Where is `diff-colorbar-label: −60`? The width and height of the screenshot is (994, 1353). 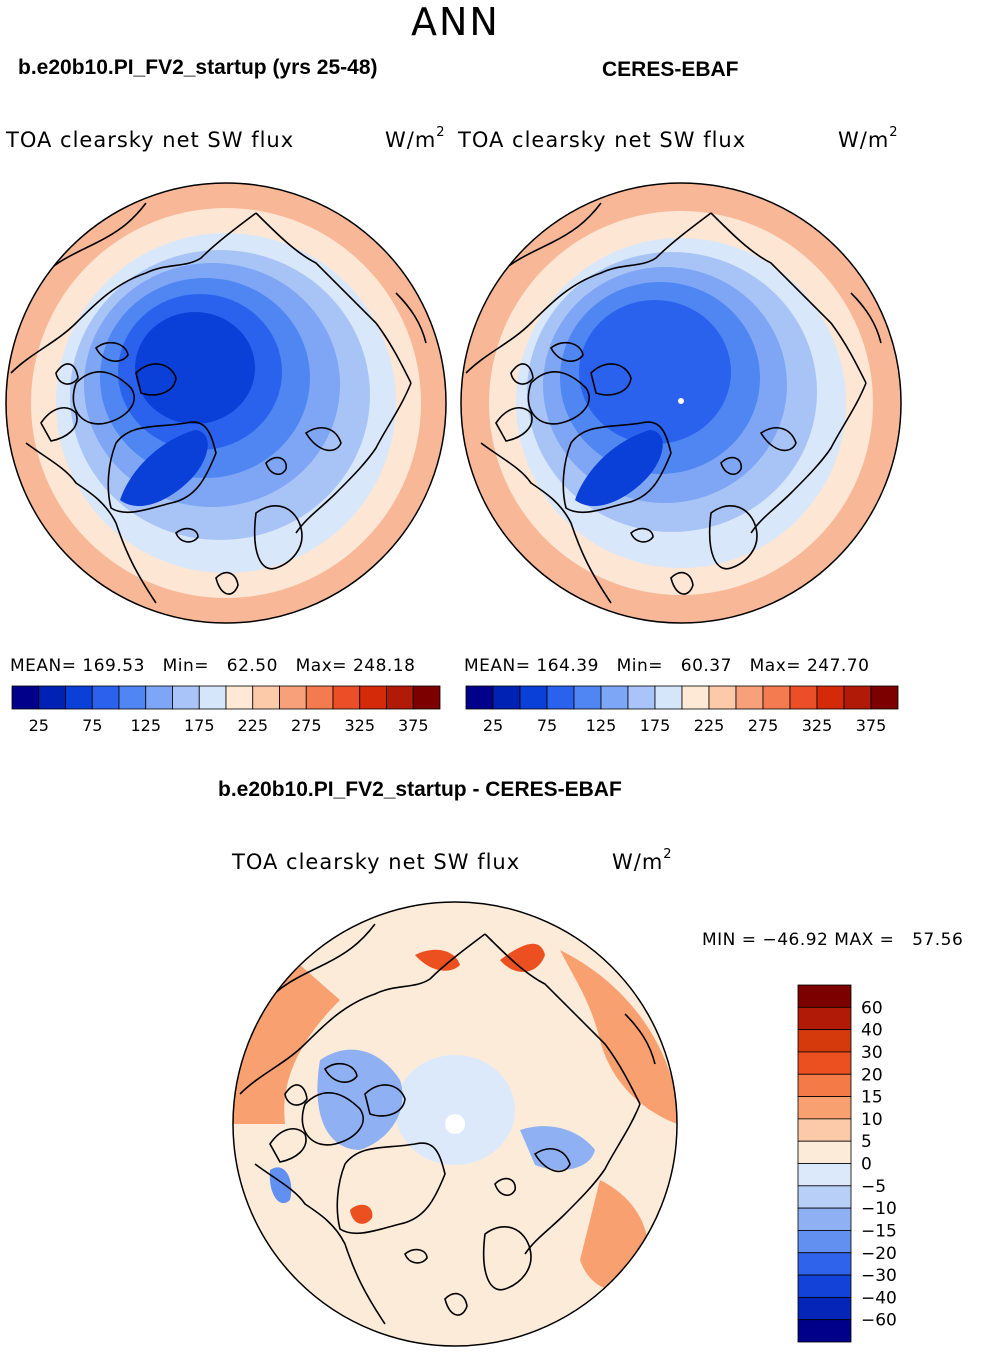
diff-colorbar-label: −60 is located at coordinates (879, 1321).